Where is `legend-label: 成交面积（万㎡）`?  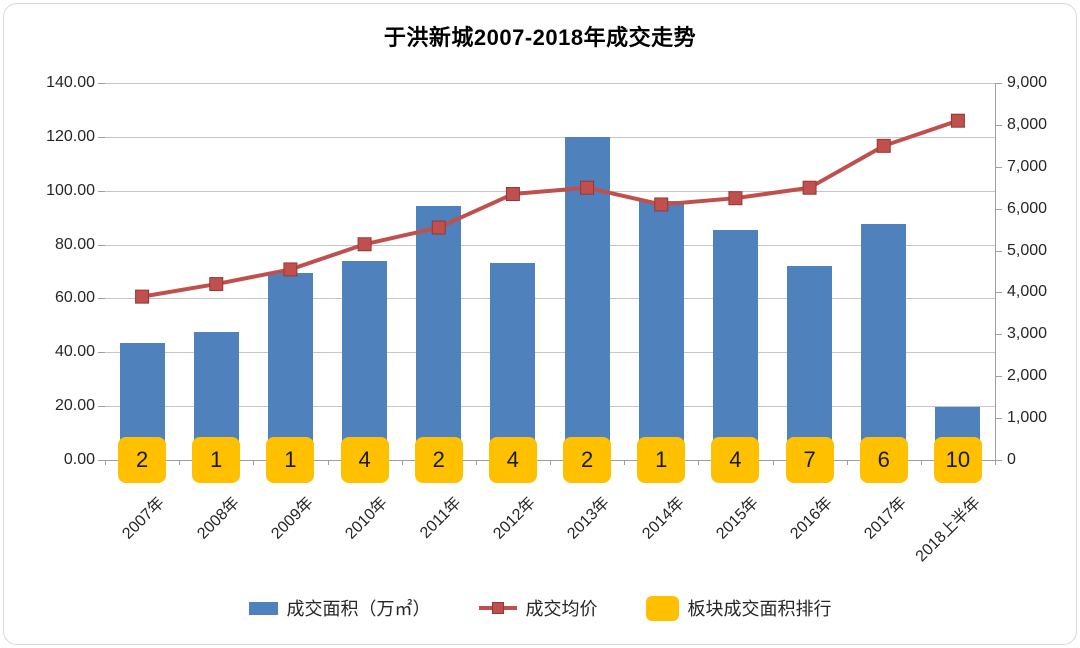 legend-label: 成交面积（万㎡） is located at coordinates (358, 609).